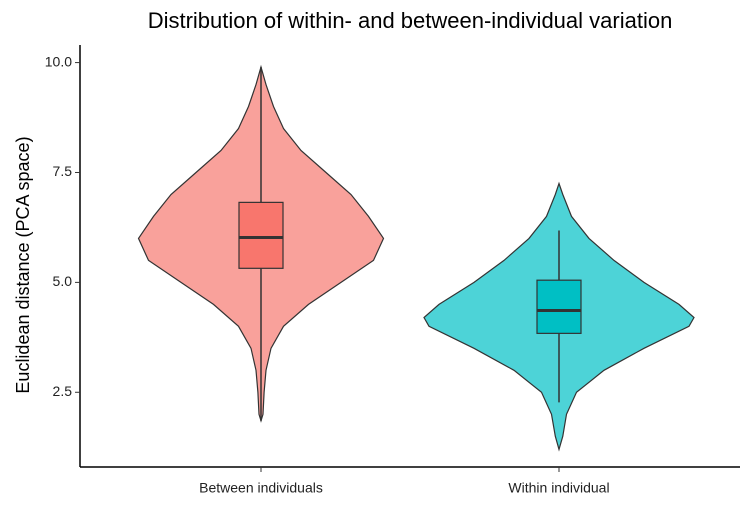 Image resolution: width=750 pixels, height=508 pixels. I want to click on y-tick-label: 7.5, so click(63, 171).